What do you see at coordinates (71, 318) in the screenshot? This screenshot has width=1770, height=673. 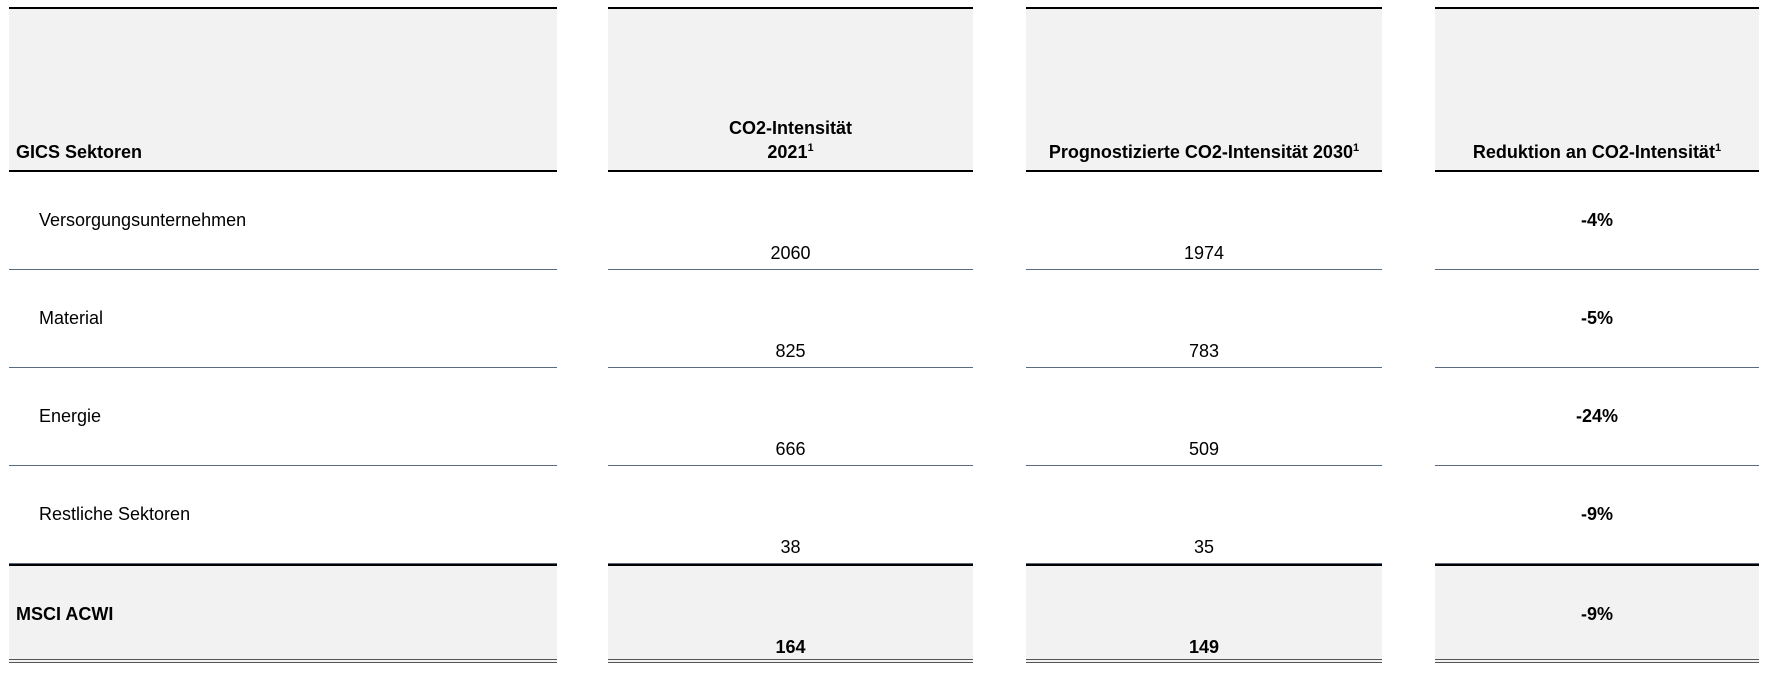 I see `row-label: Material` at bounding box center [71, 318].